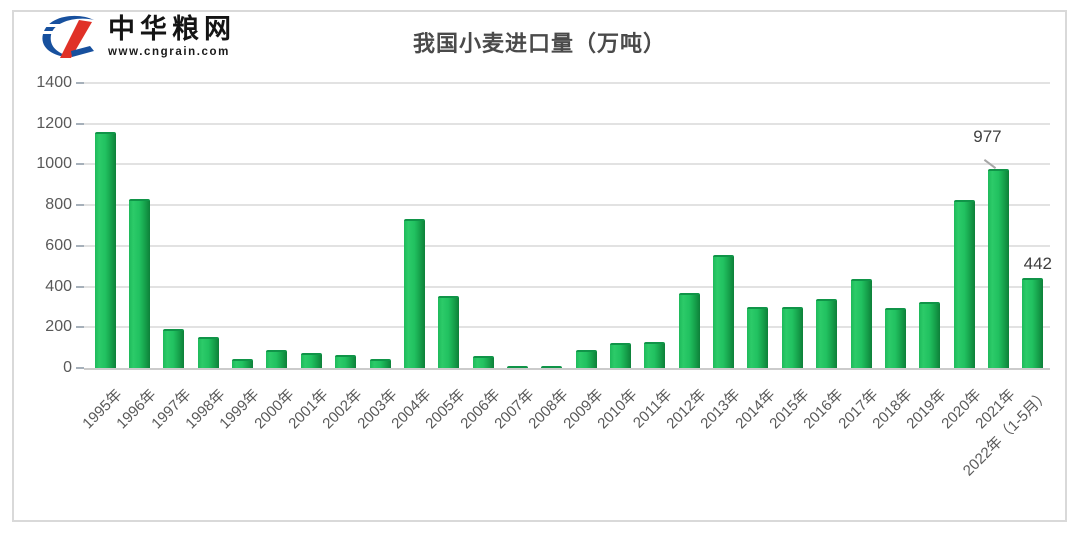 This screenshot has height=535, width=1080. I want to click on bar-2010年, so click(621, 355).